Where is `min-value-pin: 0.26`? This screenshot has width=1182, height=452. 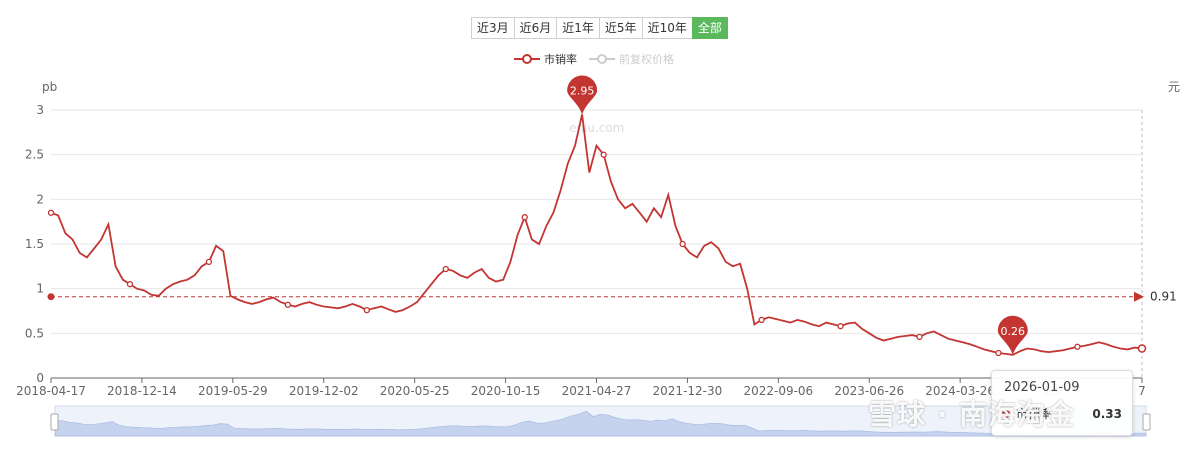 min-value-pin: 0.26 is located at coordinates (1012, 335).